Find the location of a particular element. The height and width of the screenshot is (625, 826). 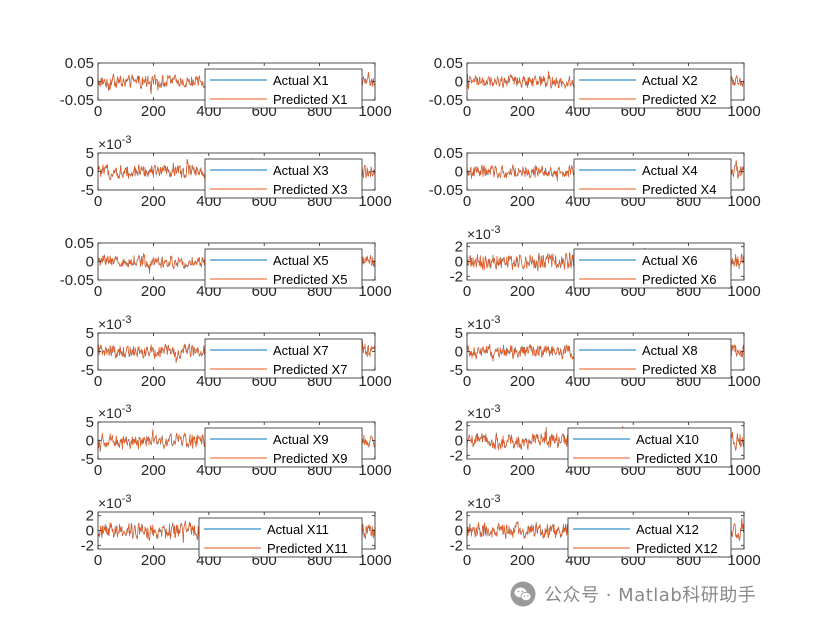

legend: Actual X8 Predicted X8 is located at coordinates (652, 358).